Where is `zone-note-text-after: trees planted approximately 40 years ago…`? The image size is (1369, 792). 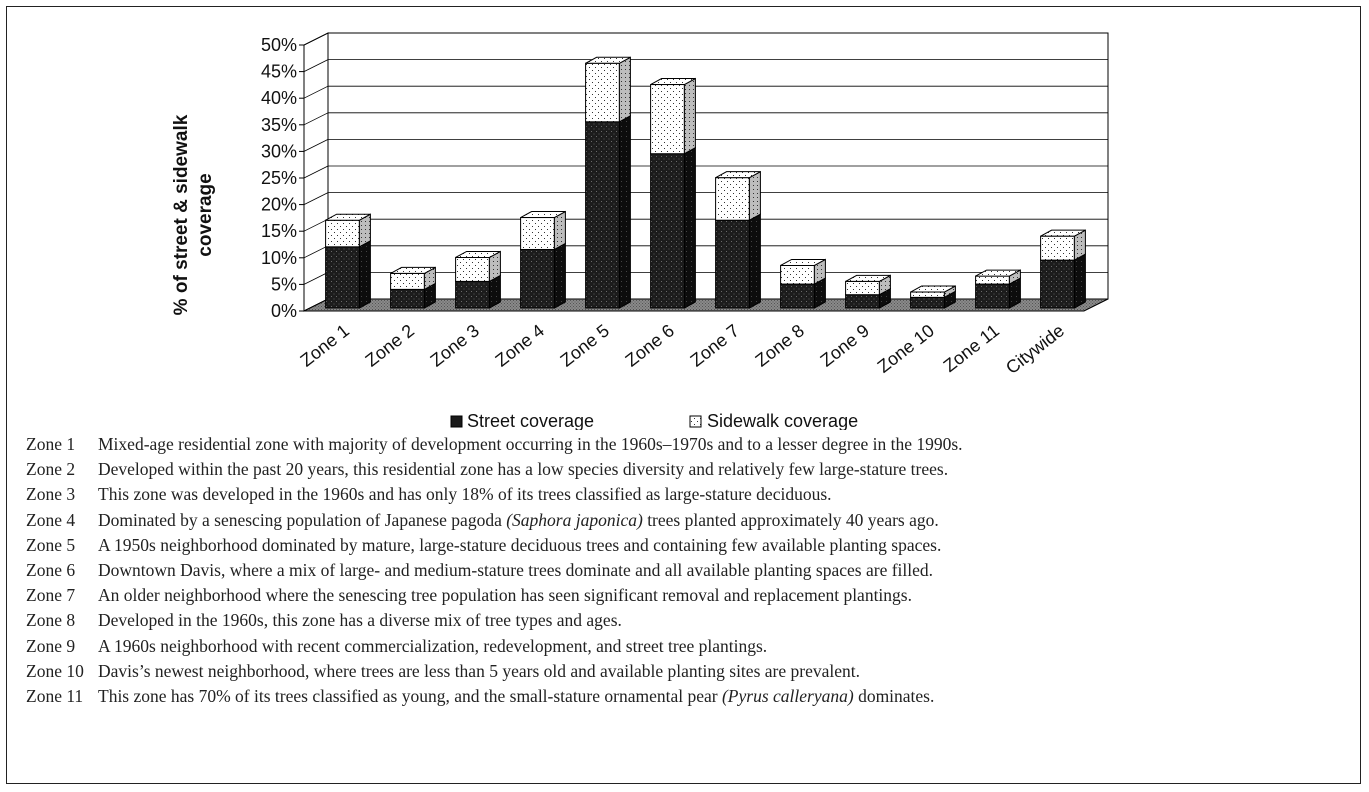
zone-note-text-after: trees planted approximately 40 years ago… is located at coordinates (790, 519).